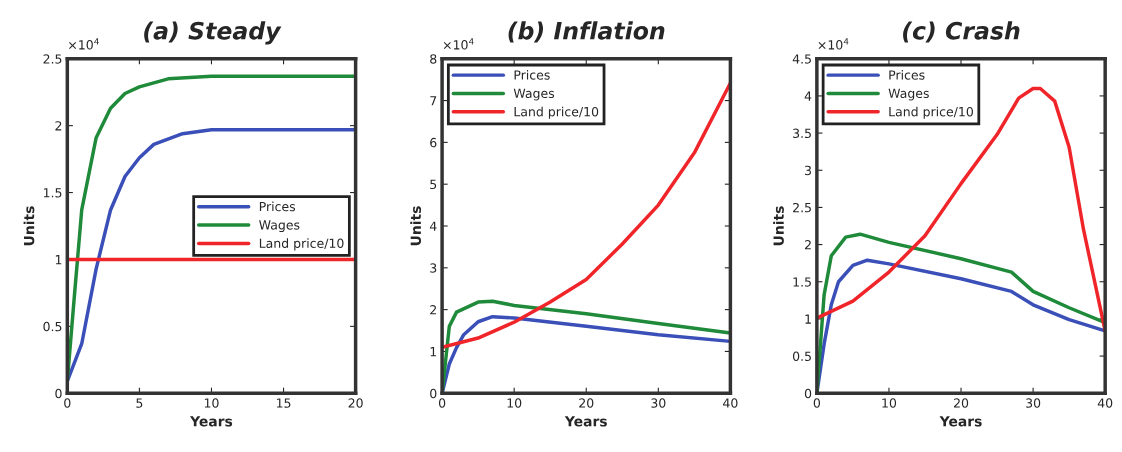 The image size is (1122, 452). What do you see at coordinates (139, 403) in the screenshot?
I see `x-tick-label: 5` at bounding box center [139, 403].